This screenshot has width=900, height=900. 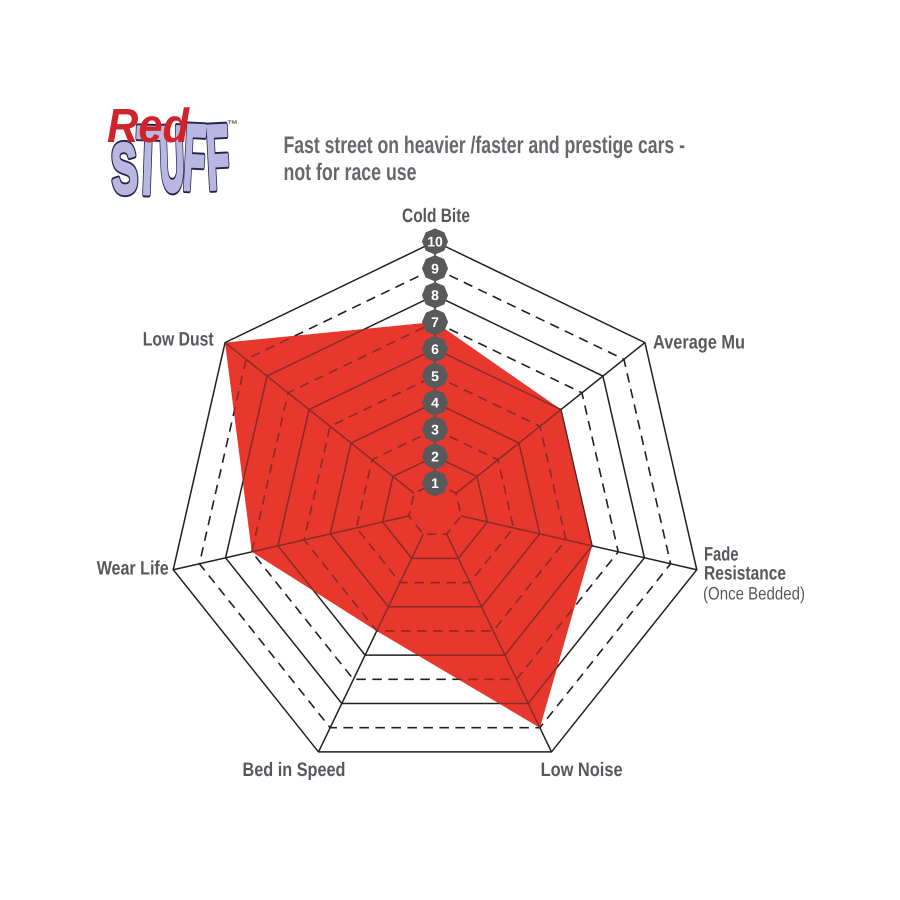 I want to click on svg-text: 6, so click(x=435, y=349).